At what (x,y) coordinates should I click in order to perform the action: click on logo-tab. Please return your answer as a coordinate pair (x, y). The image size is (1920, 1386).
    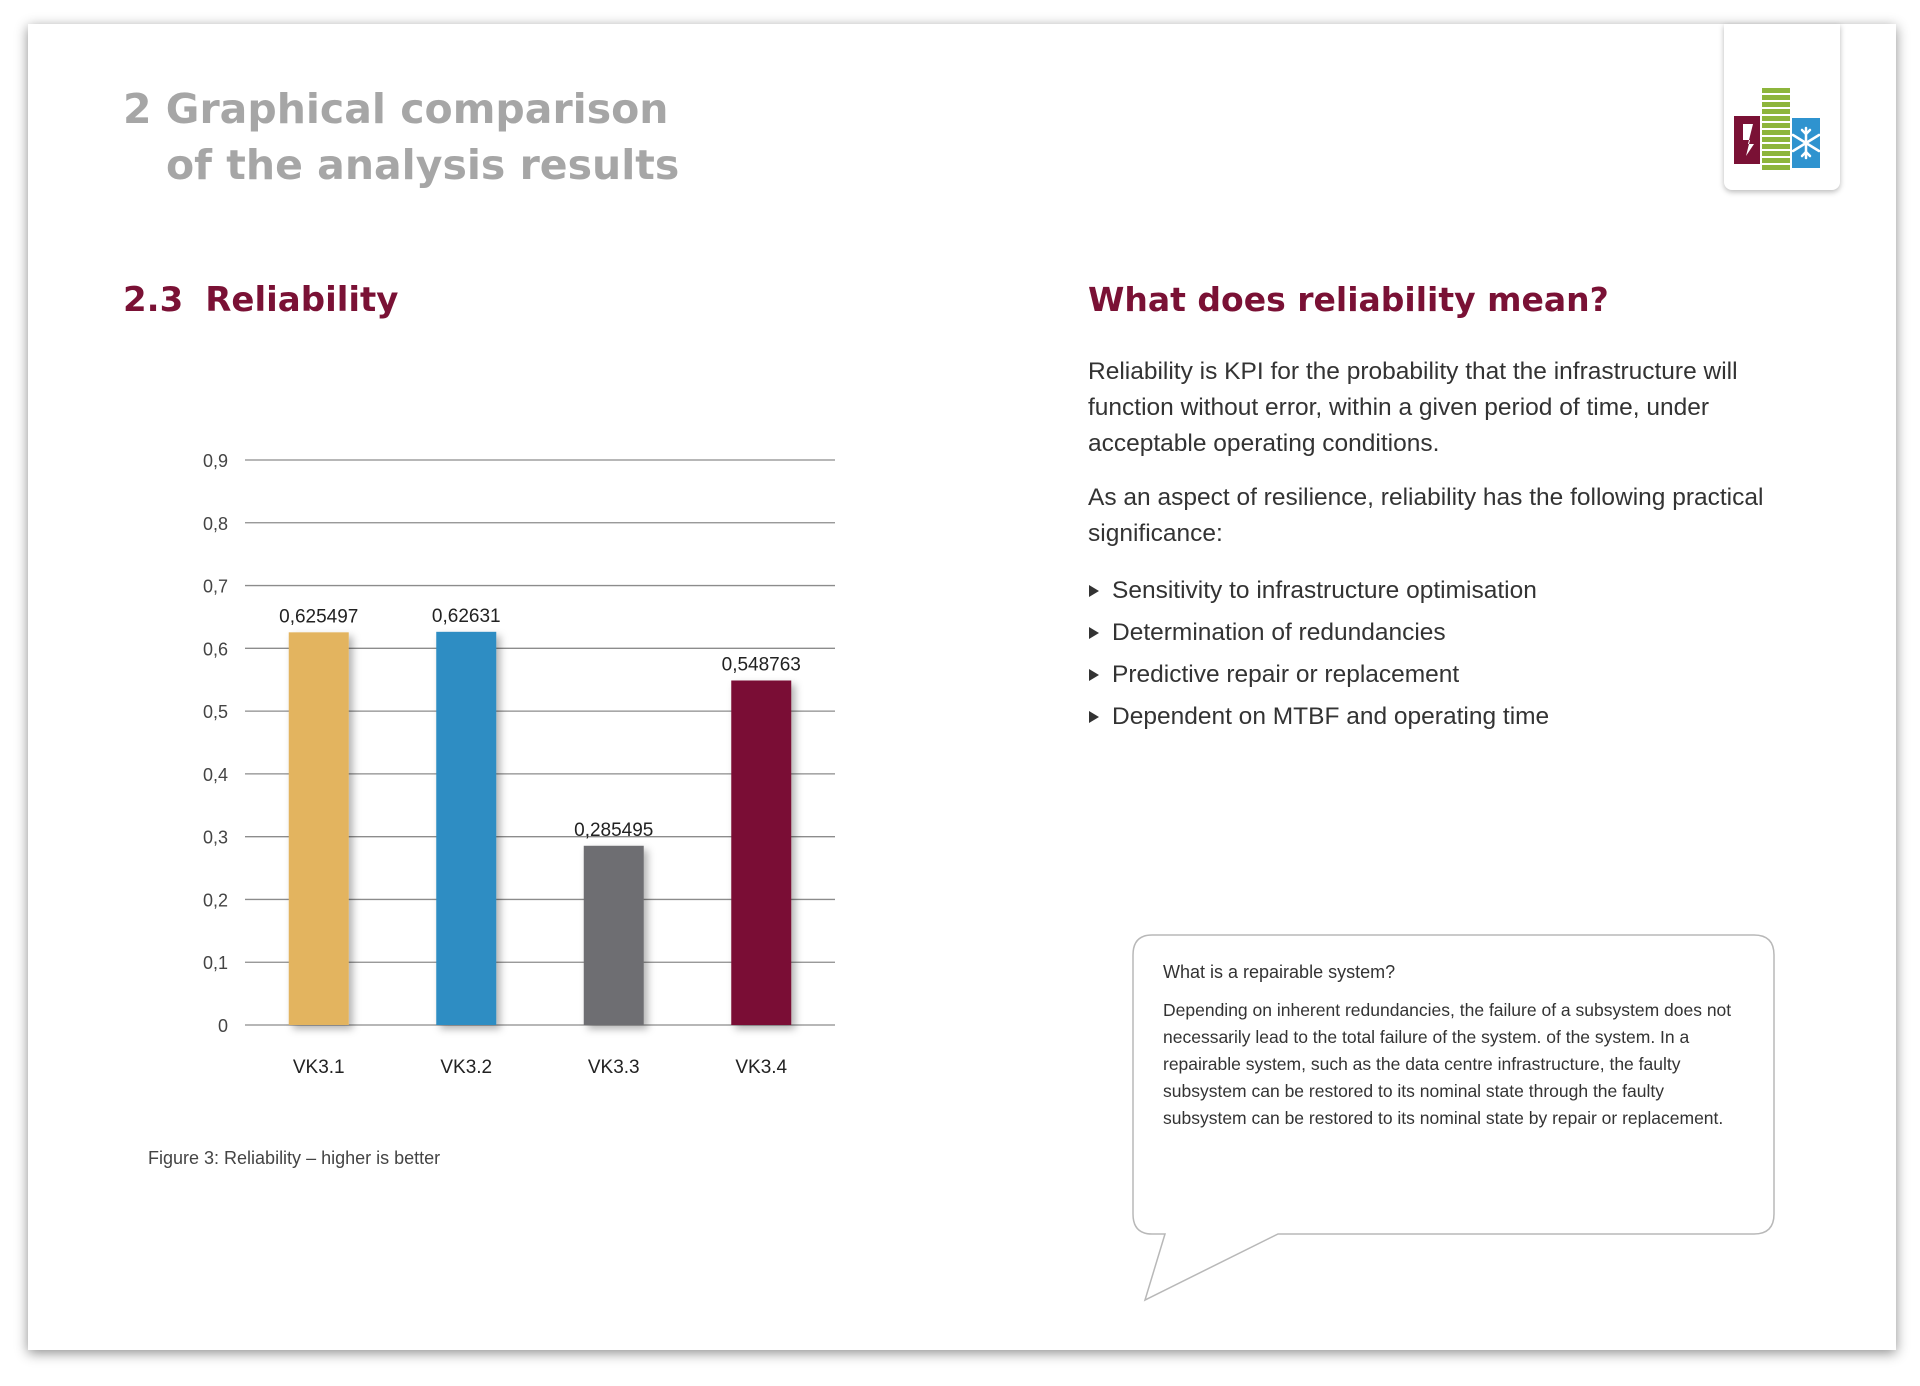
    Looking at the image, I should click on (1782, 107).